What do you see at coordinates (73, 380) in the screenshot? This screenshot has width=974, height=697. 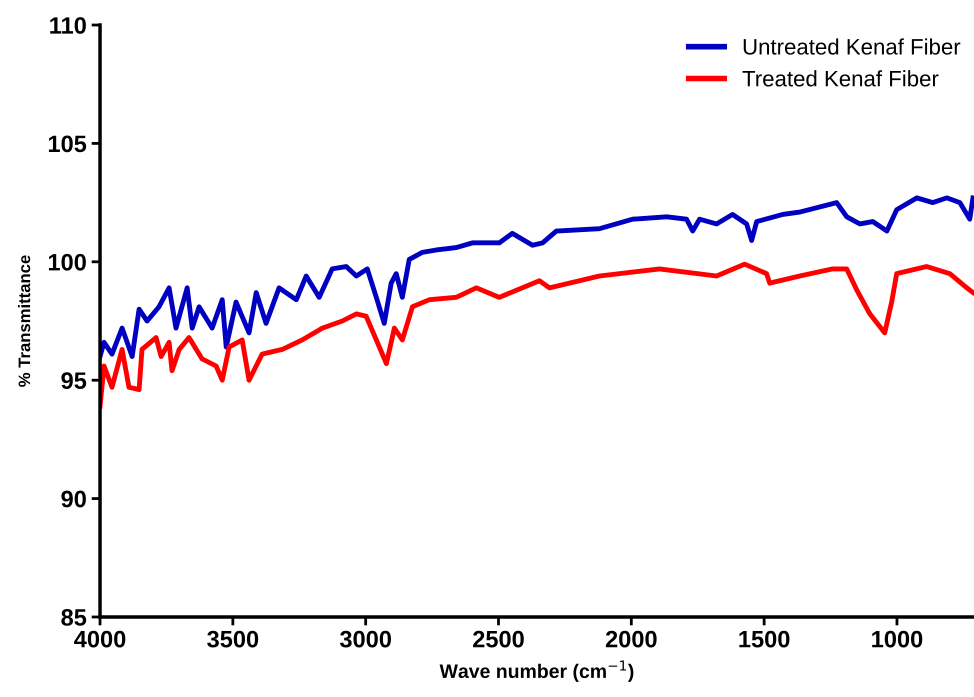 I see `y-tick-label: 95` at bounding box center [73, 380].